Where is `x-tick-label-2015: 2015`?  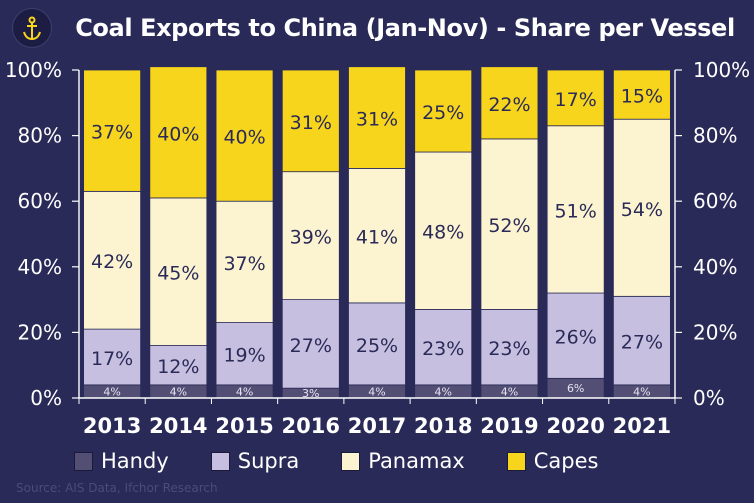 x-tick-label-2015: 2015 is located at coordinates (244, 426).